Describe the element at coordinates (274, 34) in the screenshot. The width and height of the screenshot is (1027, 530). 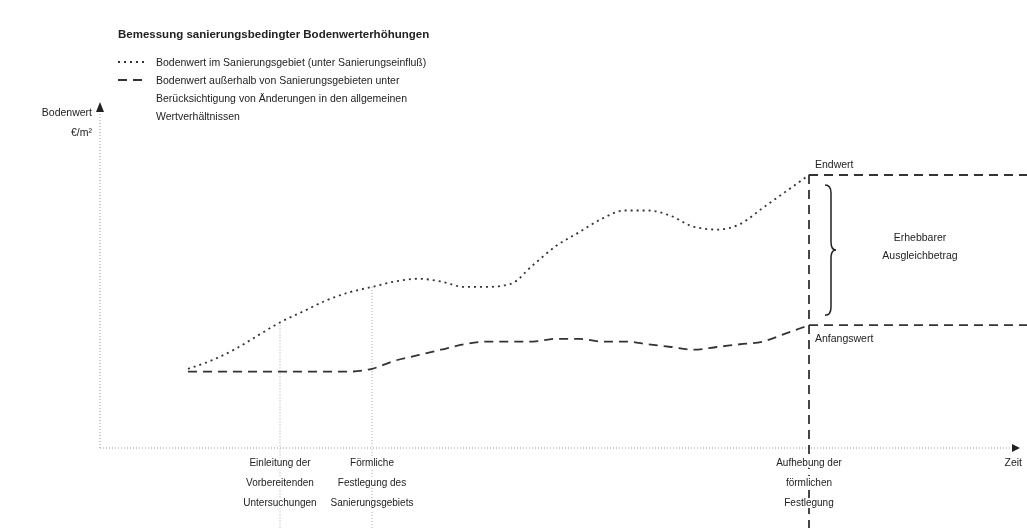
I see `chart-title: Bemessung sanierungsbedingter Bodenwerterhöhungen` at that location.